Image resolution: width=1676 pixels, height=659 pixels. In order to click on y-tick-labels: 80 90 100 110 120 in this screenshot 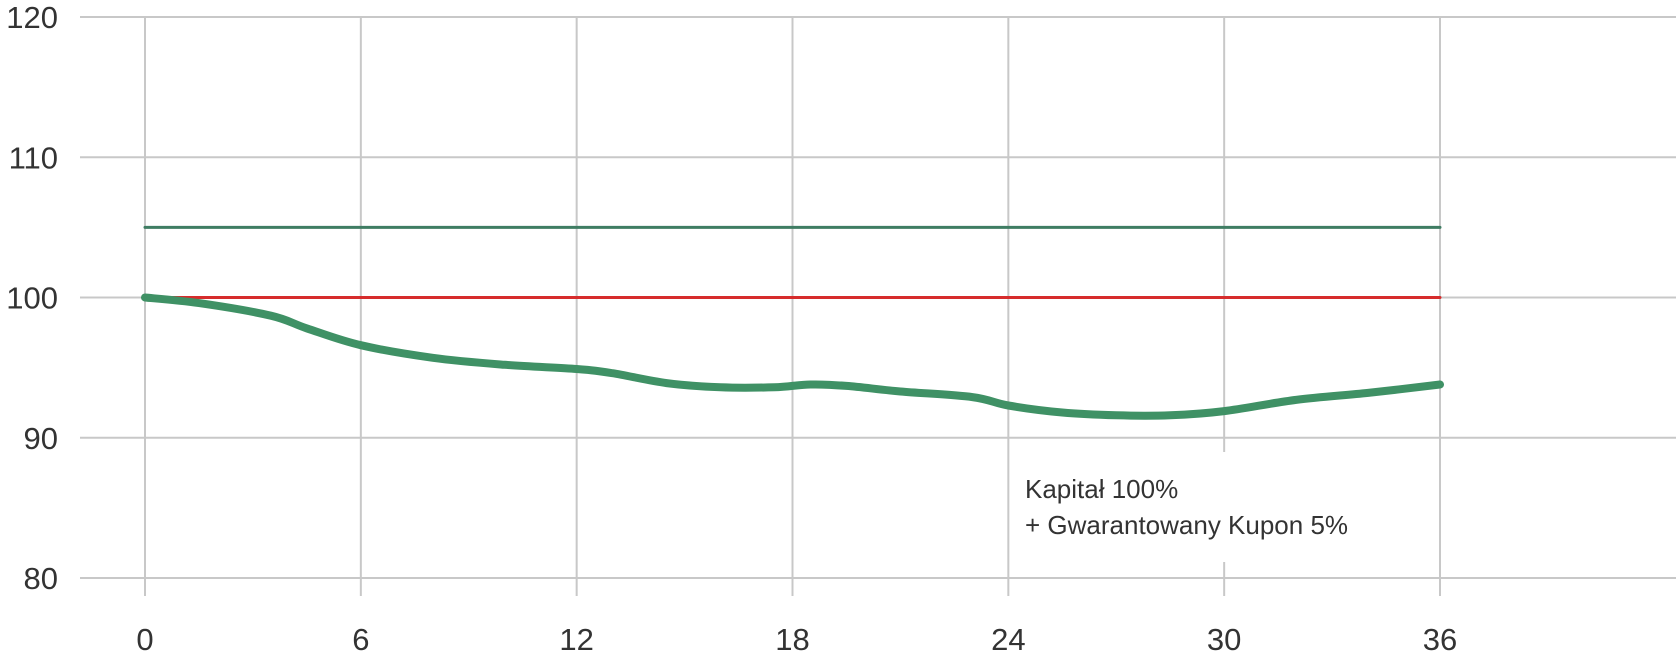, I will do `click(32, 298)`.